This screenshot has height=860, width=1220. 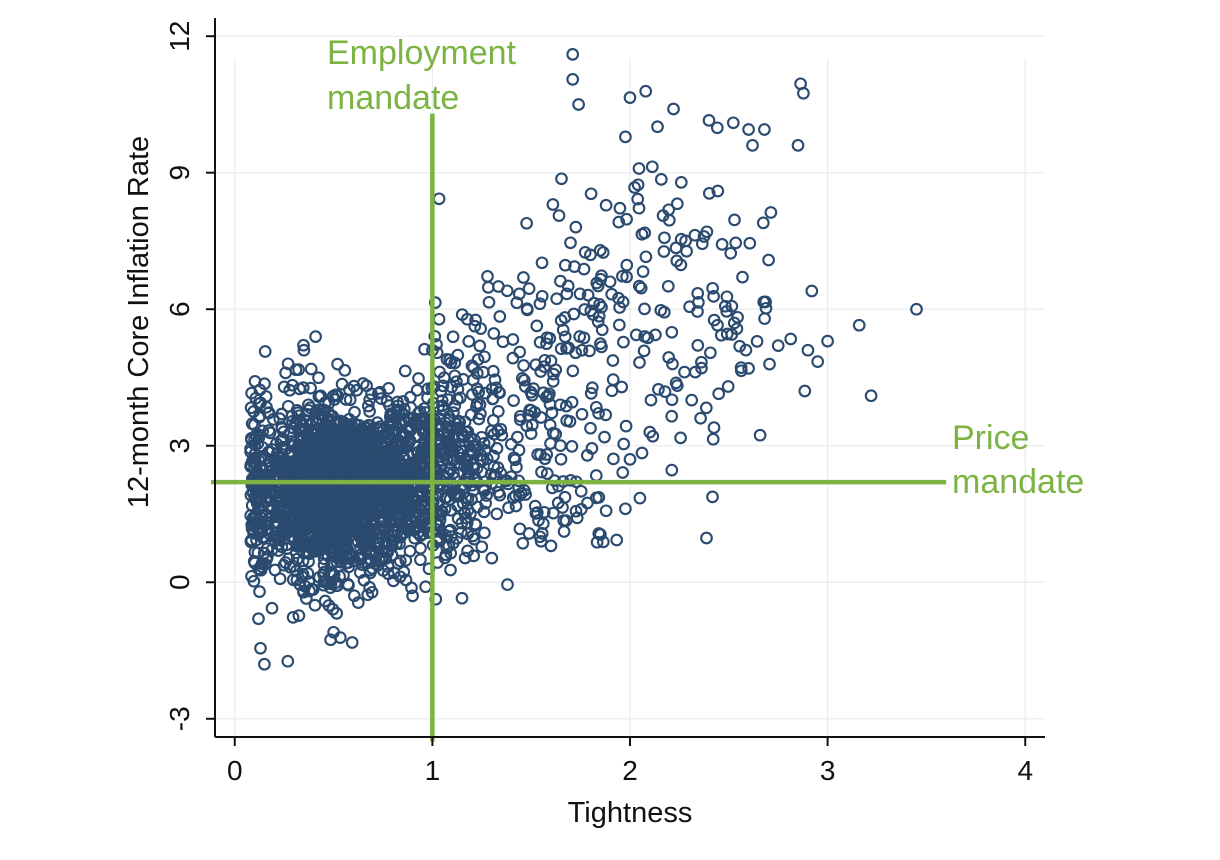 What do you see at coordinates (179, 173) in the screenshot?
I see `y-tick-label: 9` at bounding box center [179, 173].